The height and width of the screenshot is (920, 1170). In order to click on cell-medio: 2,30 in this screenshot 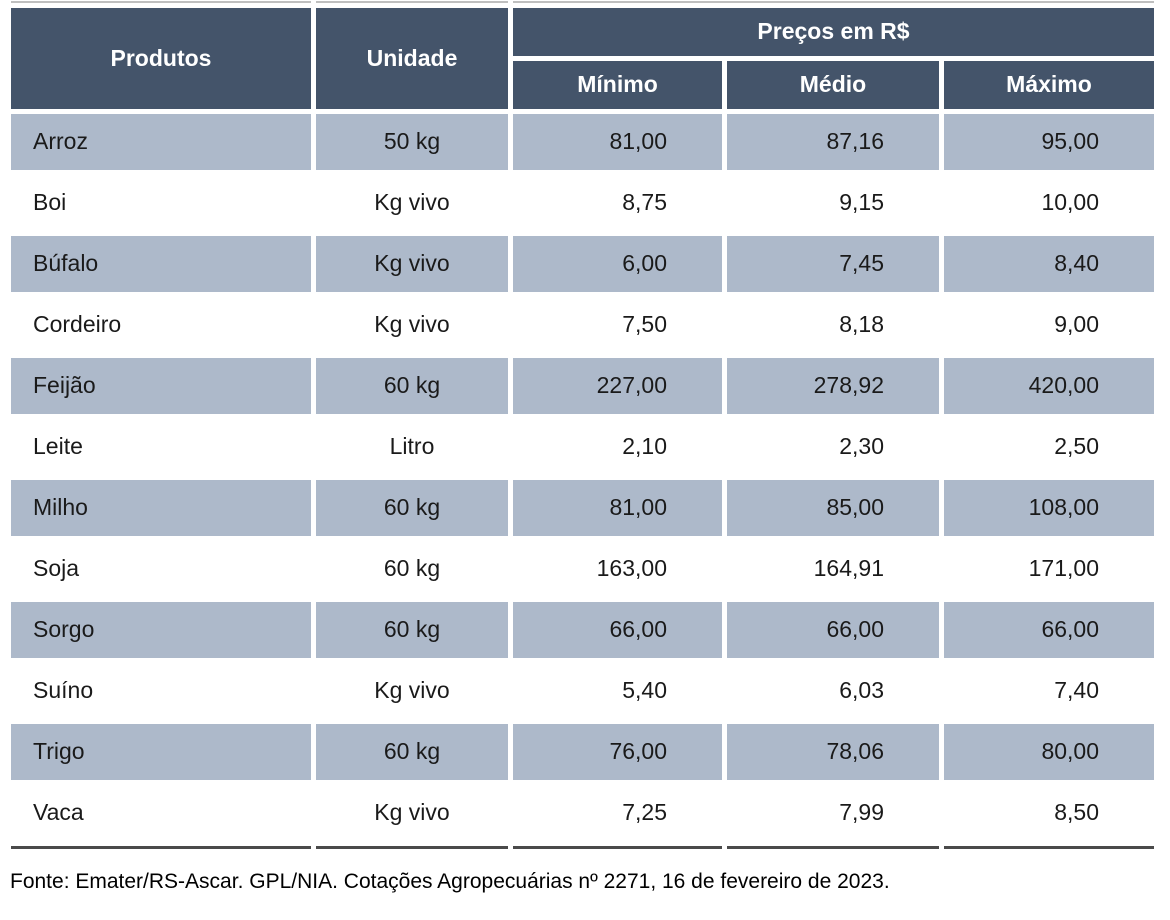, I will do `click(833, 447)`.